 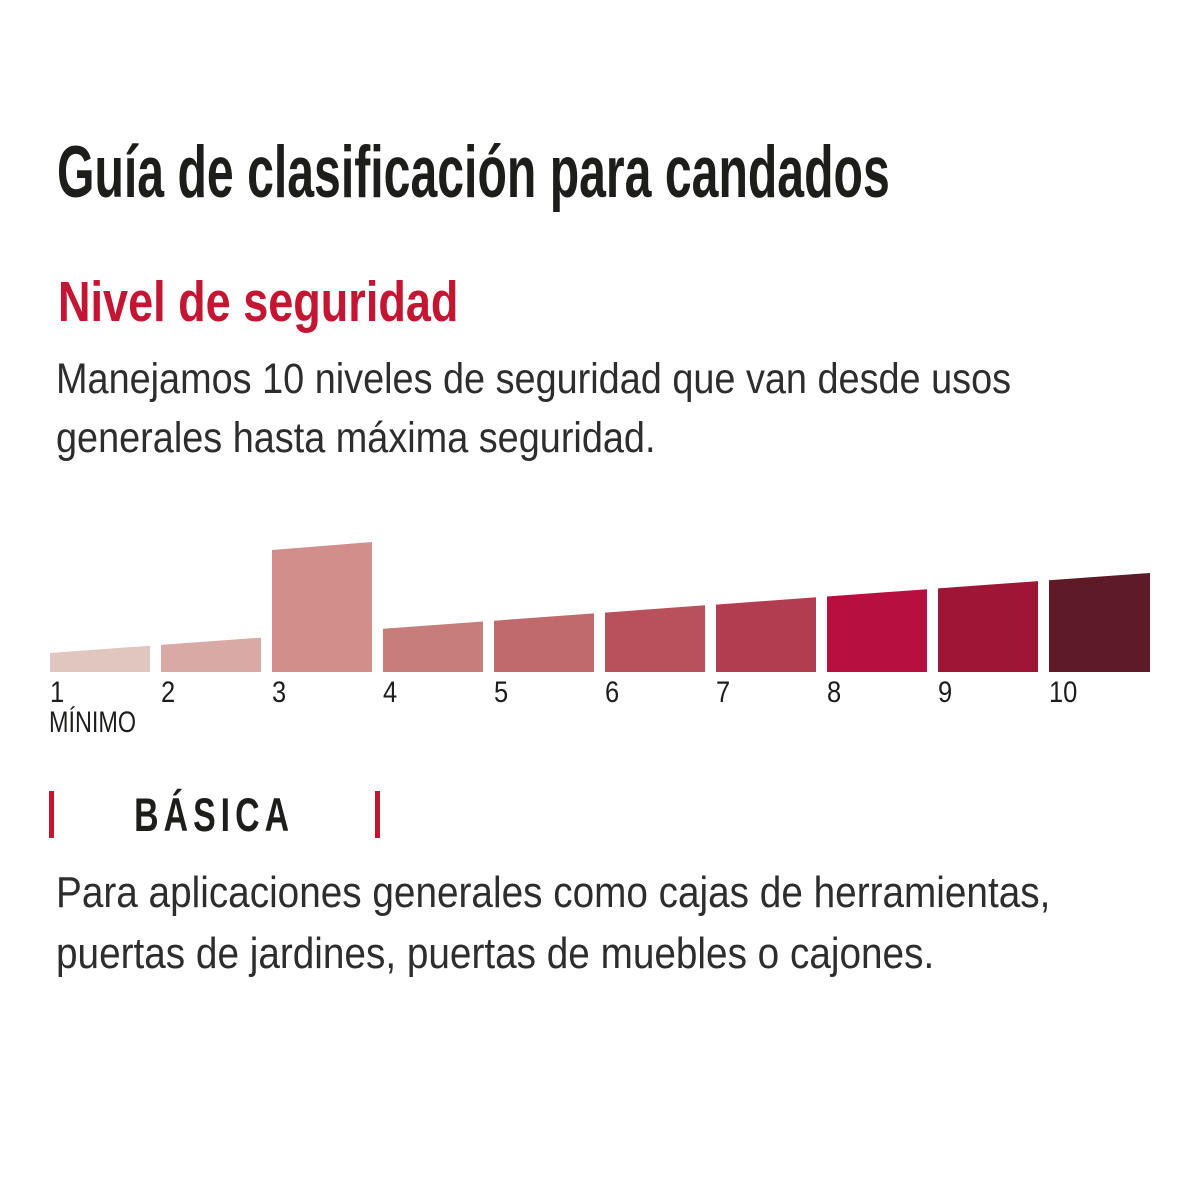 I want to click on level-label-10: 10, so click(x=1063, y=692).